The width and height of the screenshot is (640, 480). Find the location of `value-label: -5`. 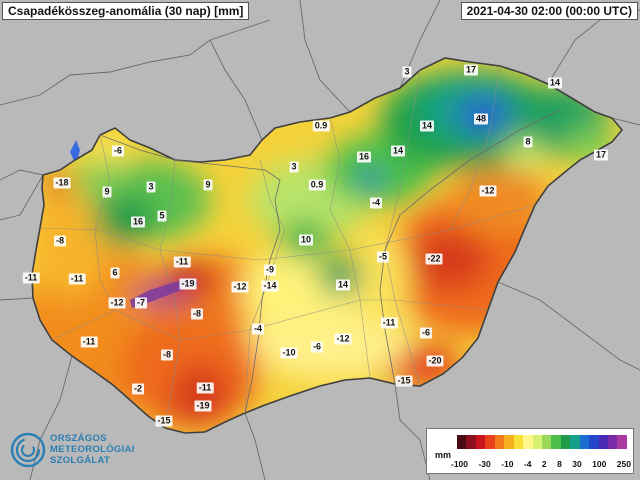

value-label: -5 is located at coordinates (383, 257).